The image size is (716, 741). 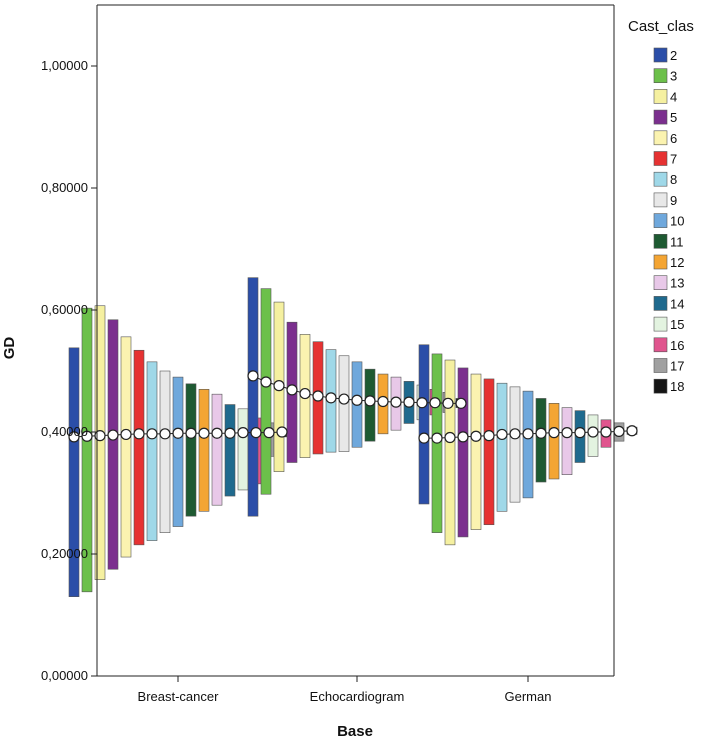 I want to click on means-layer, so click(x=353, y=407).